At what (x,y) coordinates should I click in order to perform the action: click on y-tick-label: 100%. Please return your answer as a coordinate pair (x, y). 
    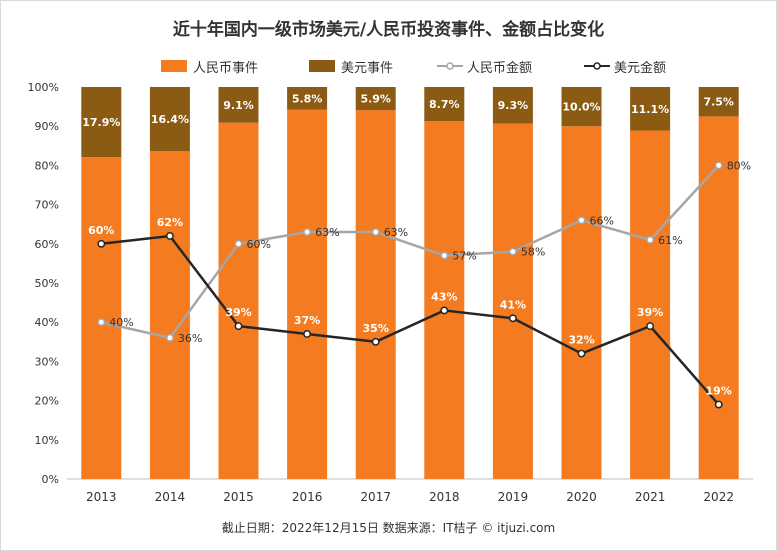
    Looking at the image, I should click on (43, 87).